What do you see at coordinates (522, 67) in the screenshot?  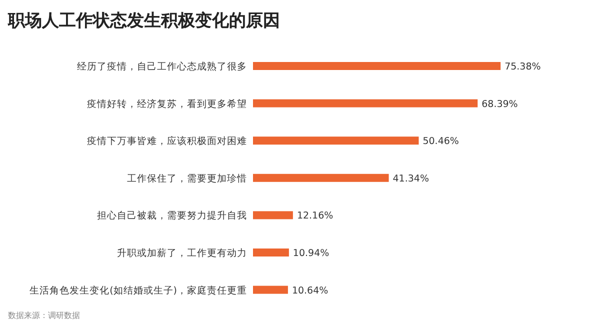 I see `data-label: 75.38%` at bounding box center [522, 67].